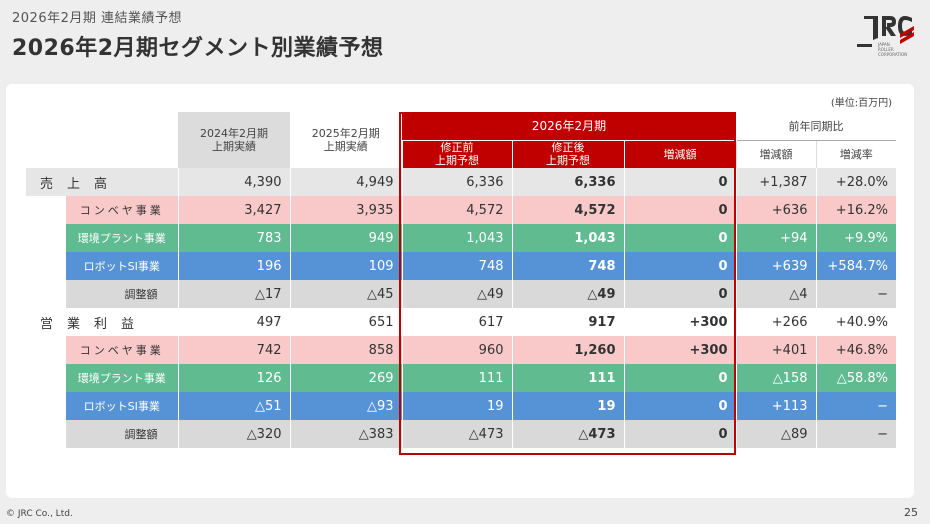 This screenshot has height=524, width=930. Describe the element at coordinates (855, 182) in the screenshot. I see `cell-yoy-rate: +28.0%` at that location.